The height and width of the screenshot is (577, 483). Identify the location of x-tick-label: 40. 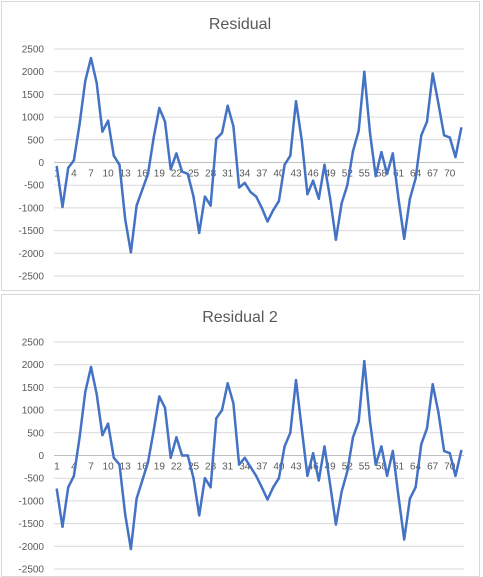
(279, 174).